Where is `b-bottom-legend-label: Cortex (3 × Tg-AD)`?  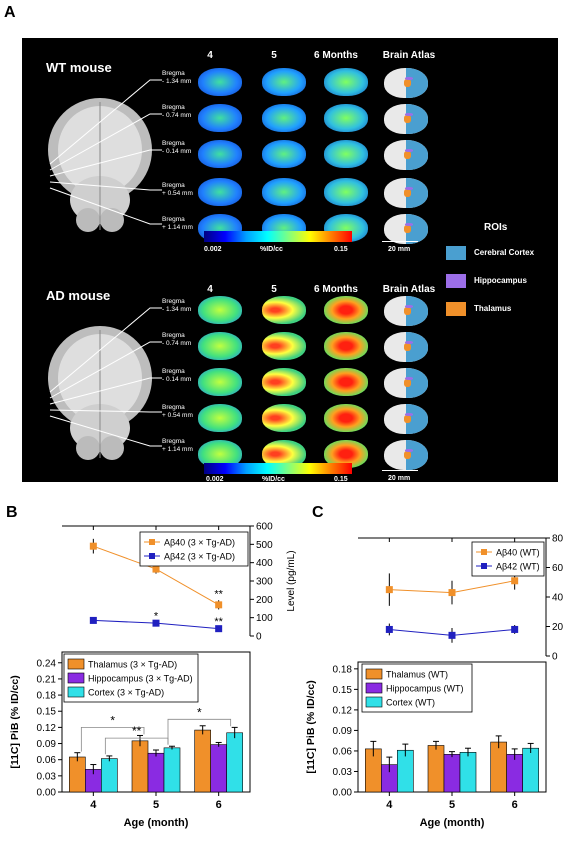
b-bottom-legend-label: Cortex (3 × Tg-AD) is located at coordinates (126, 693).